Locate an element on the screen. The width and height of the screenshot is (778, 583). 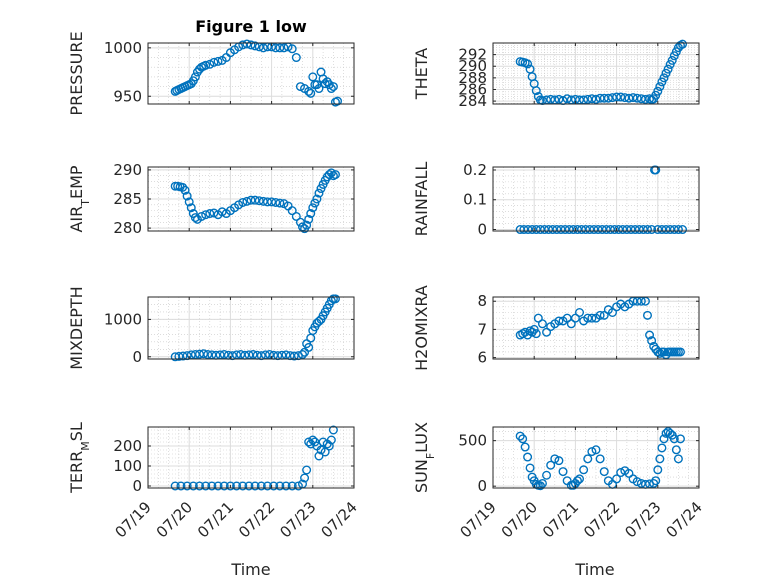
x-axis-label-right: Time is located at coordinates (594, 569).